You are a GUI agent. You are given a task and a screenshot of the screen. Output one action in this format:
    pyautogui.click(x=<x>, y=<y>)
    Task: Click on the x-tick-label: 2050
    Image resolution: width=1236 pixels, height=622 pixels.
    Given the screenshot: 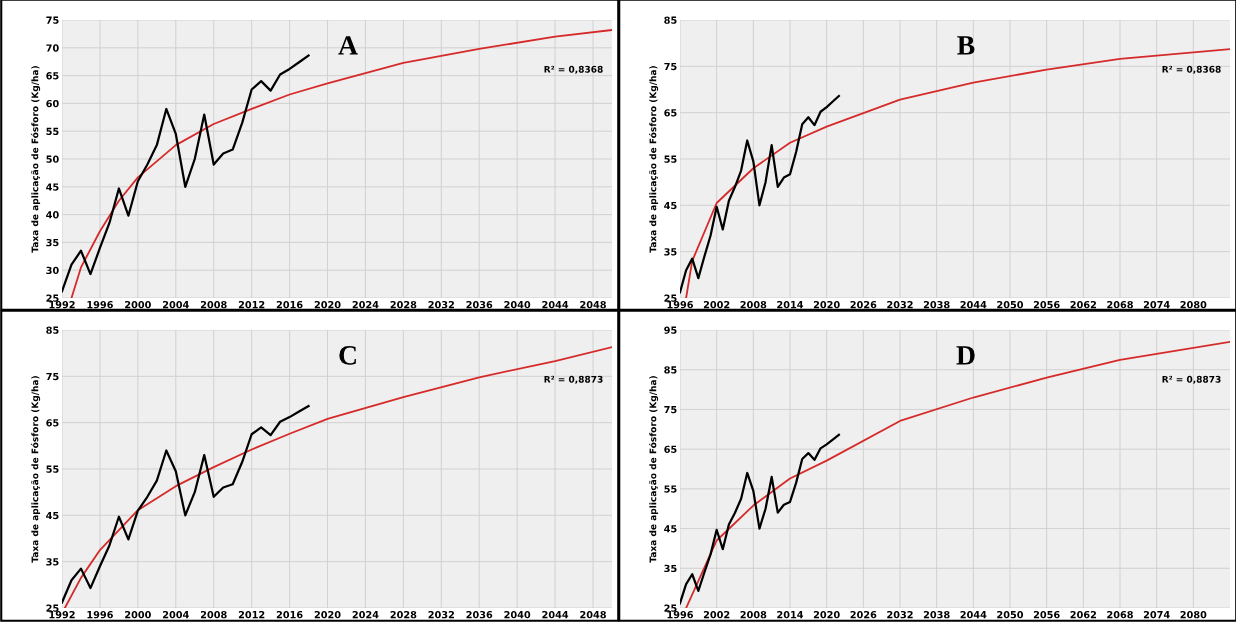 What is the action you would take?
    pyautogui.click(x=1010, y=614)
    